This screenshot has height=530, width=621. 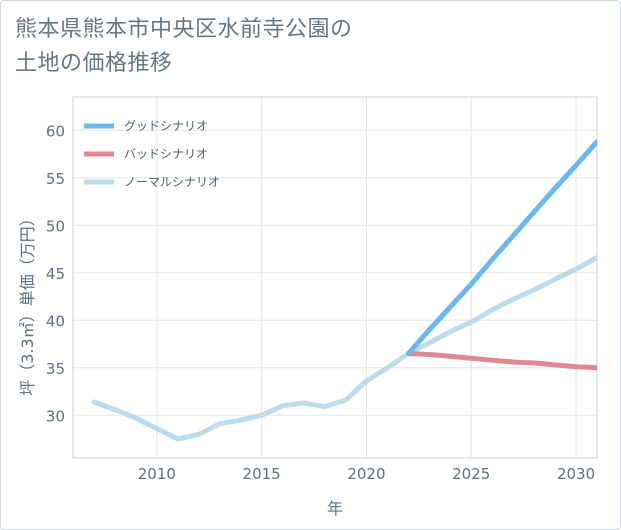 What do you see at coordinates (55, 131) in the screenshot?
I see `y-tick-label: 60` at bounding box center [55, 131].